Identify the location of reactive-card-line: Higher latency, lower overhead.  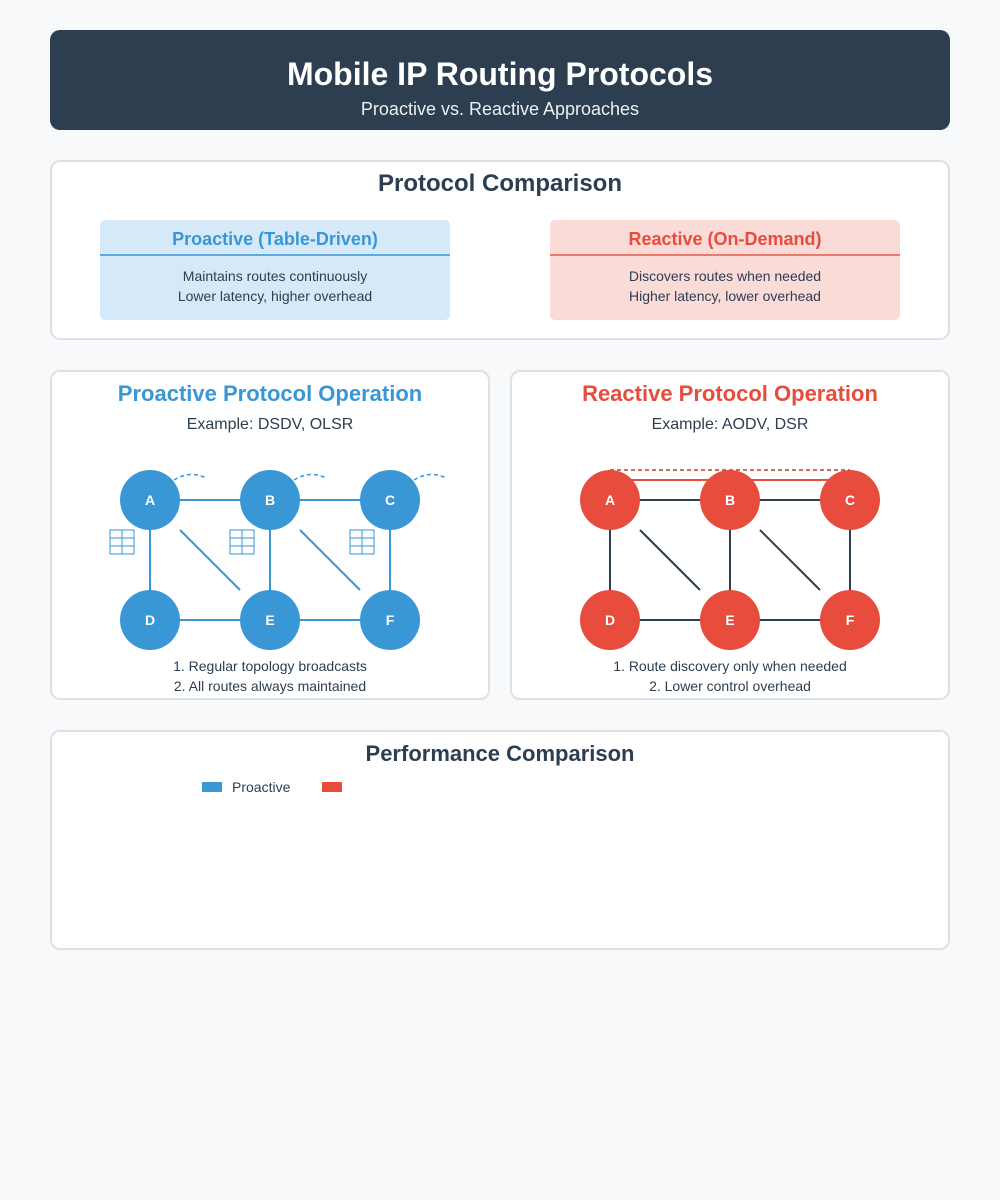
(725, 296).